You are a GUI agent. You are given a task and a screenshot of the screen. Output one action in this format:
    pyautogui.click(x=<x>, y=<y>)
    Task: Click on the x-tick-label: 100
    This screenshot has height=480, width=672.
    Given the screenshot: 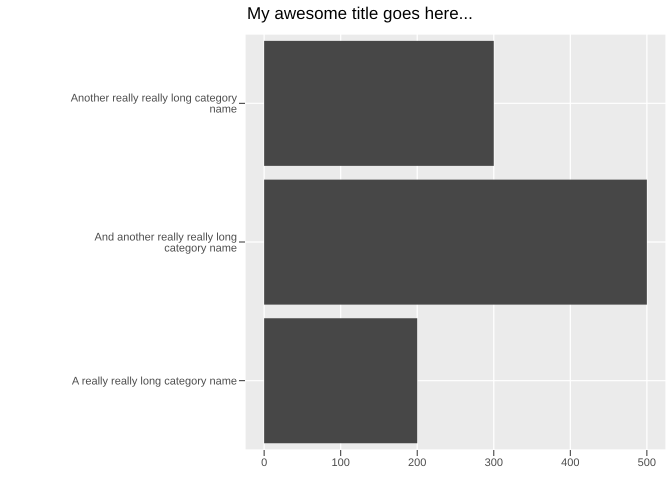 What is the action you would take?
    pyautogui.click(x=341, y=462)
    